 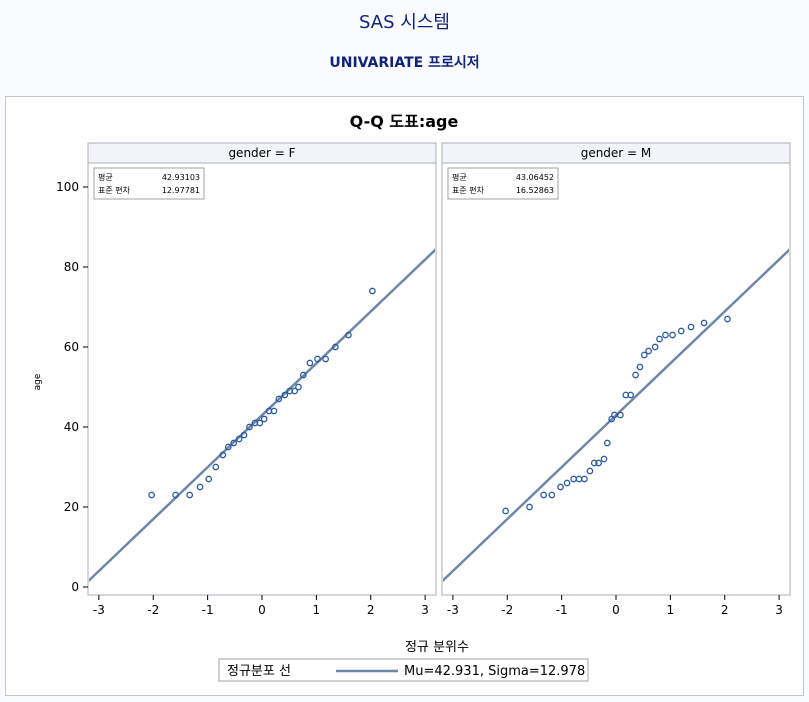 What do you see at coordinates (261, 153) in the screenshot?
I see `panel-header-label: gender = F` at bounding box center [261, 153].